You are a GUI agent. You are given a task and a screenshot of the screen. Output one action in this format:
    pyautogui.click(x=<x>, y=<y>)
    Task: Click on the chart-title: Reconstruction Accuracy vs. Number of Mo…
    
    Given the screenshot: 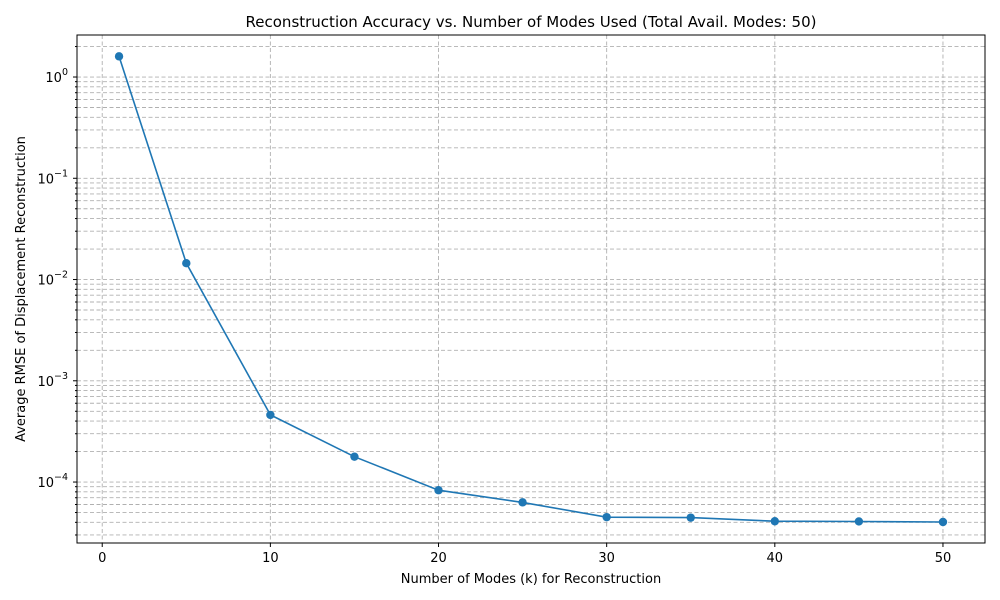 What is the action you would take?
    pyautogui.click(x=531, y=22)
    